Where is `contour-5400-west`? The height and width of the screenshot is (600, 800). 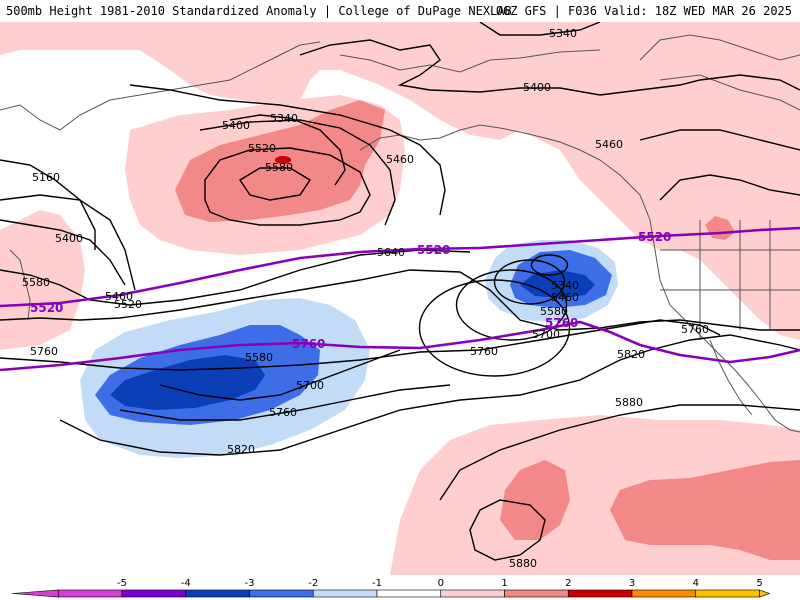 contour-5400-west is located at coordinates (63, 252).